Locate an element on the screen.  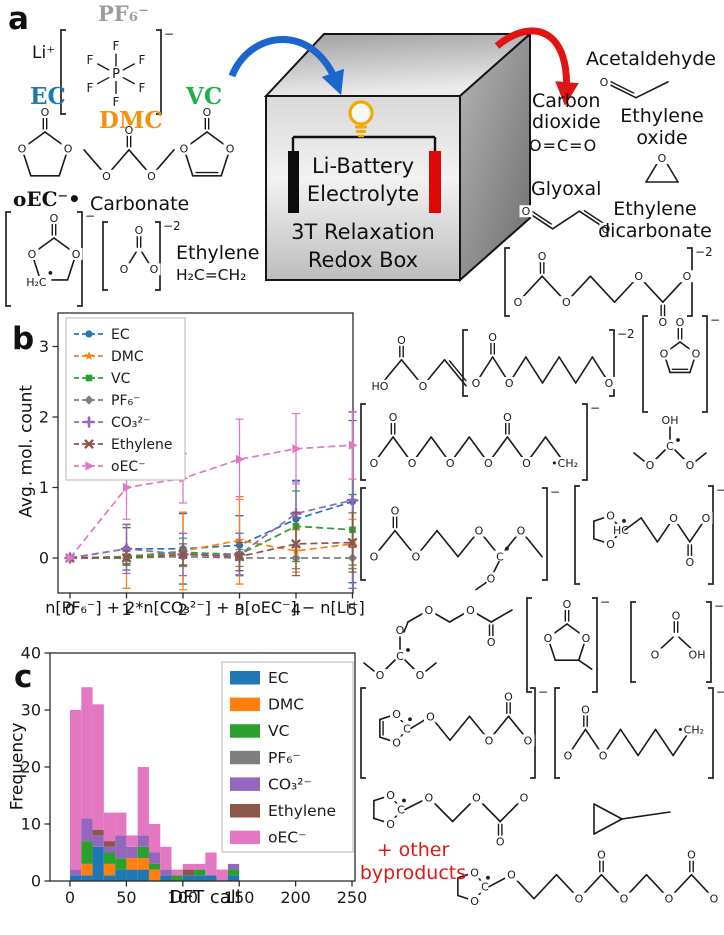
svg-text: oEC⁻ is located at coordinates (128, 467).